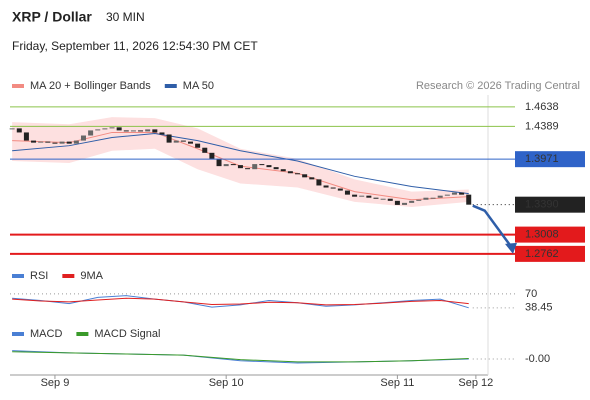 The image size is (590, 400). What do you see at coordinates (542, 235) in the screenshot?
I see `level-label: 1.3008` at bounding box center [542, 235].